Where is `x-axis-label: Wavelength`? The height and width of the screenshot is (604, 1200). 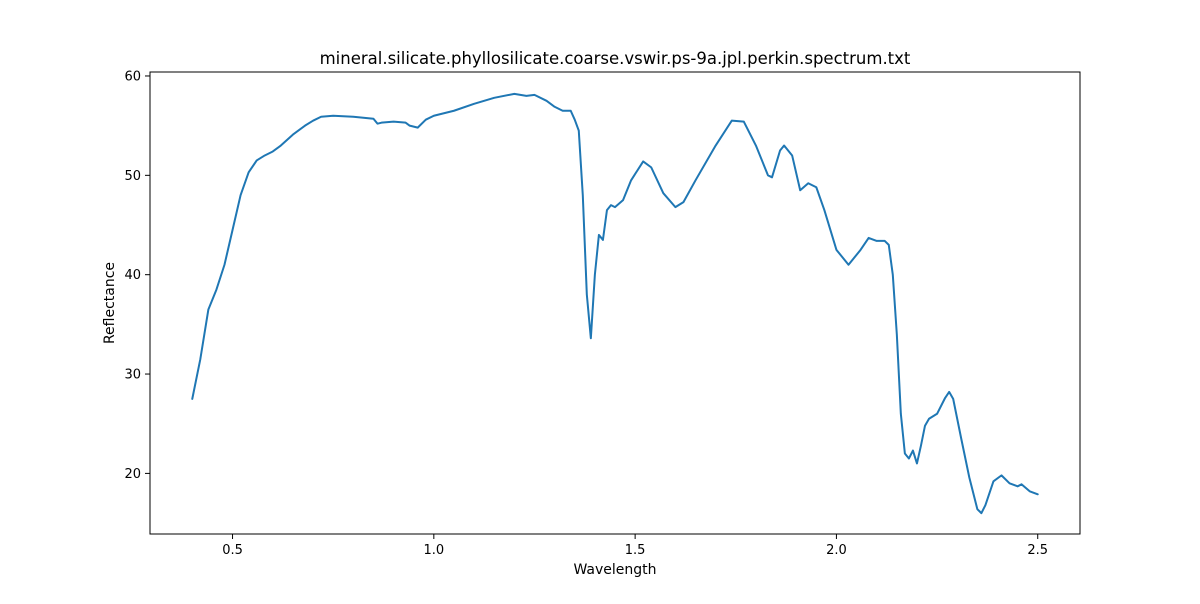 x-axis-label: Wavelength is located at coordinates (614, 570).